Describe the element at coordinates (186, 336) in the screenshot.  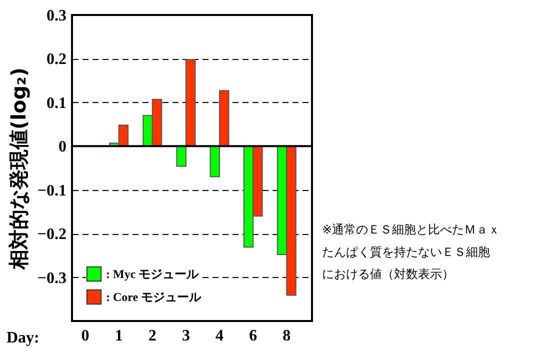
I see `x-tick-label: 3` at that location.